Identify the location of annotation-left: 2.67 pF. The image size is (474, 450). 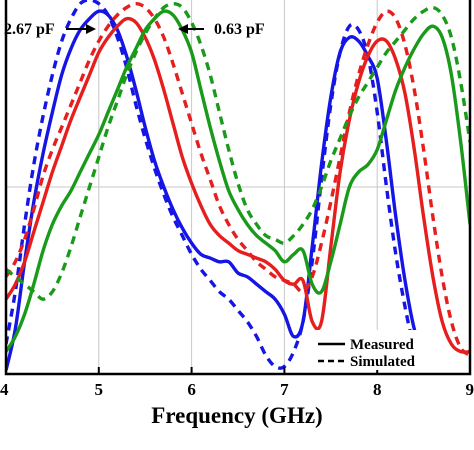
(50, 29).